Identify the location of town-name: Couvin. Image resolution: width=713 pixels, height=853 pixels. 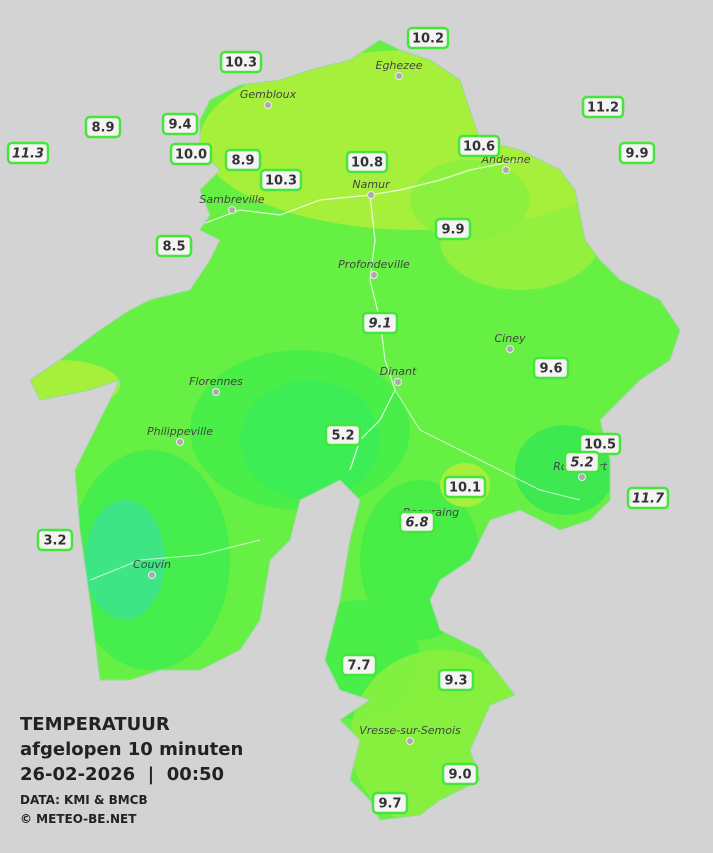
(152, 564).